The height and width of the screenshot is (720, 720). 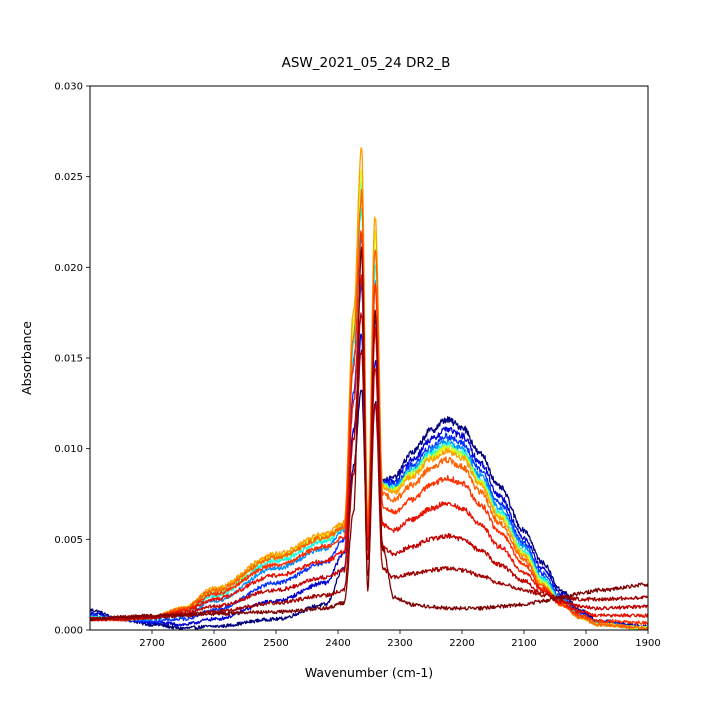 What do you see at coordinates (68, 268) in the screenshot?
I see `y-tick-label: 0.020` at bounding box center [68, 268].